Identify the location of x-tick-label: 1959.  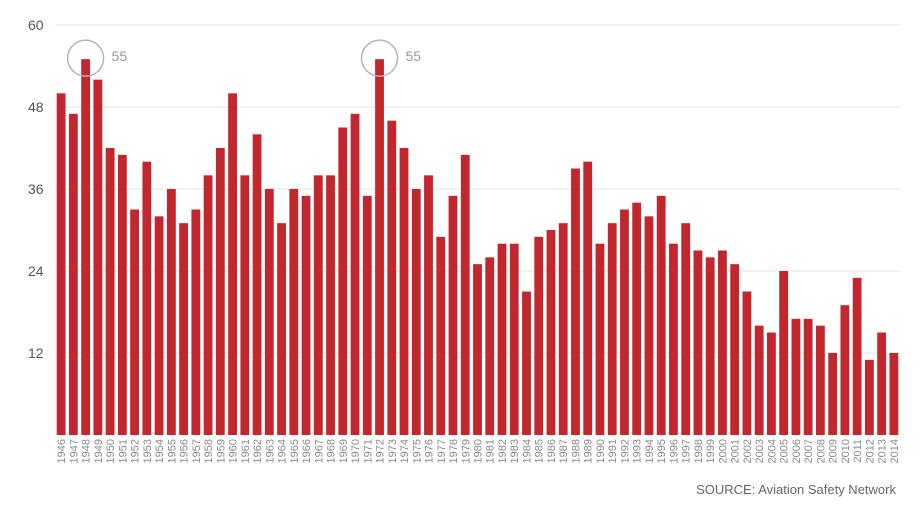
(221, 451).